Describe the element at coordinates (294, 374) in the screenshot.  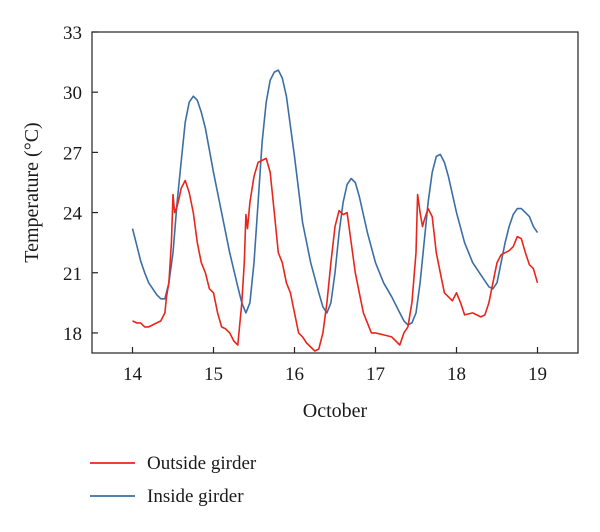
I see `x-tick-label: 16` at that location.